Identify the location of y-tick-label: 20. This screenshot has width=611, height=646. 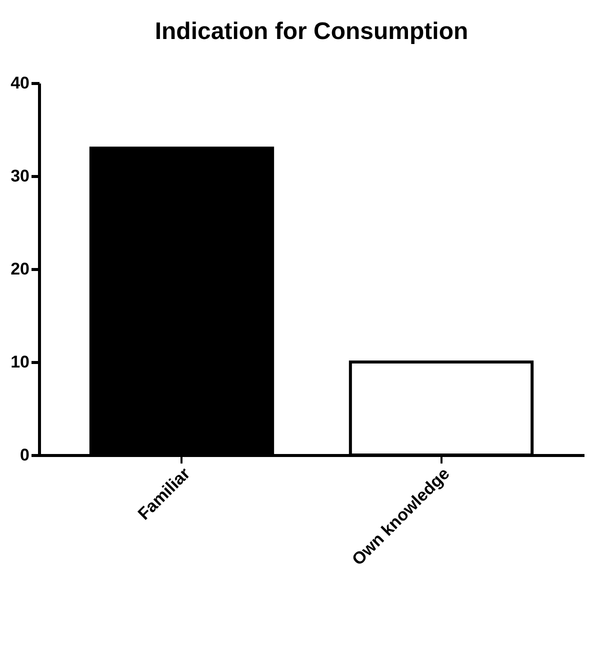
(20, 269).